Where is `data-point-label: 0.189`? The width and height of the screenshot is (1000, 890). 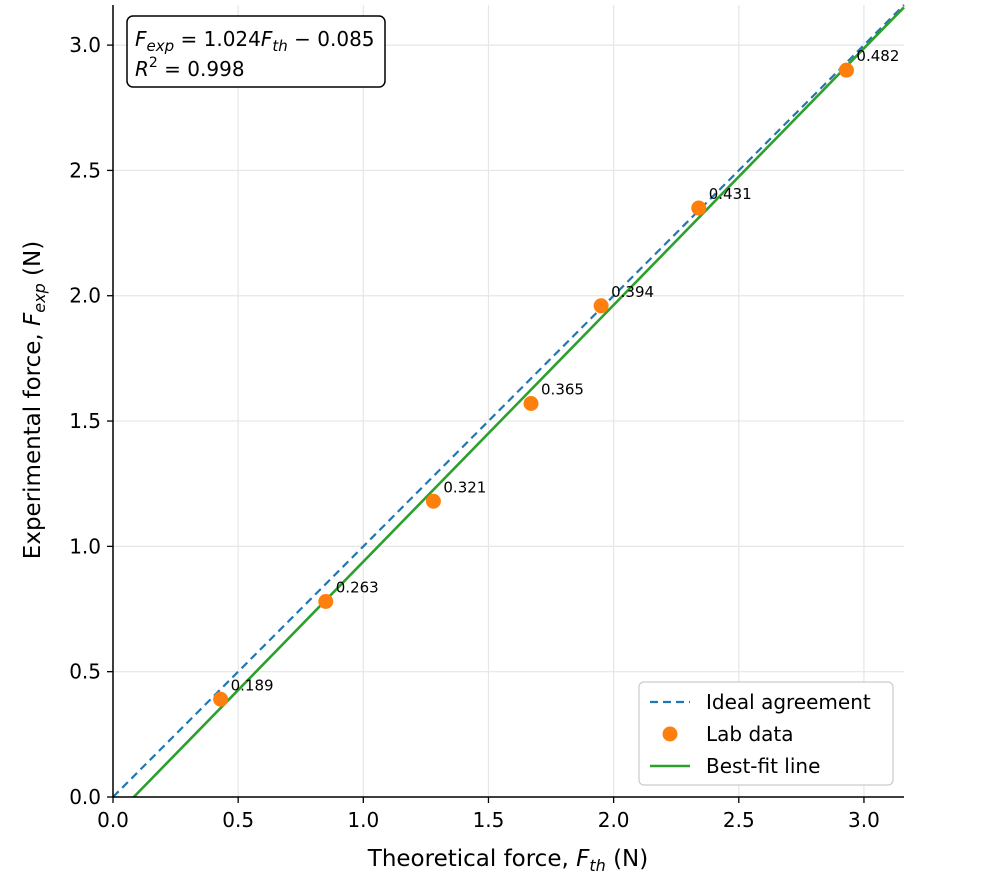
data-point-label: 0.189 is located at coordinates (252, 685).